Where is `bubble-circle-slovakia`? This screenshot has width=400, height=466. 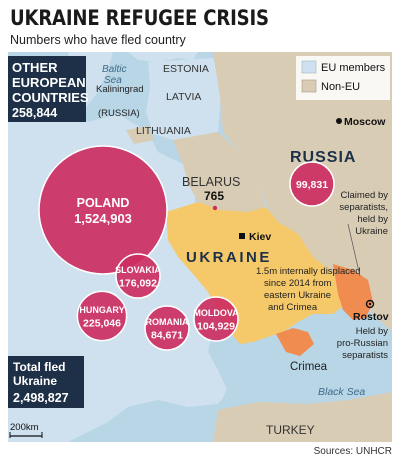 bubble-circle-slovakia is located at coordinates (138, 276).